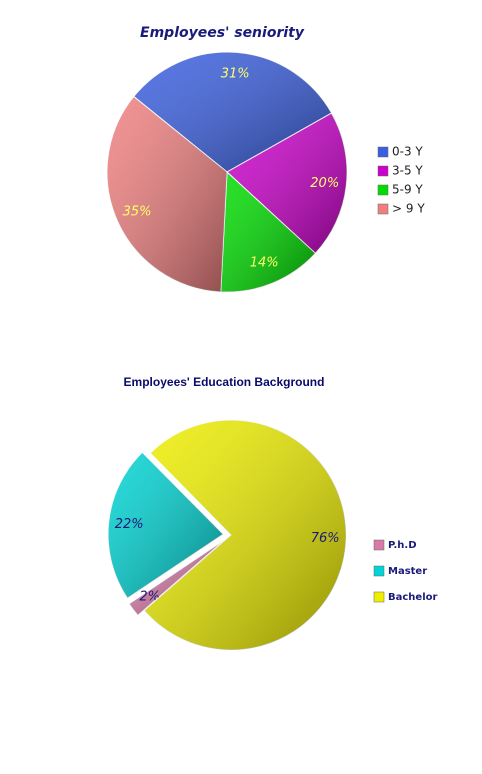 The image size is (482, 774). I want to click on data-label: 31%, so click(235, 73).